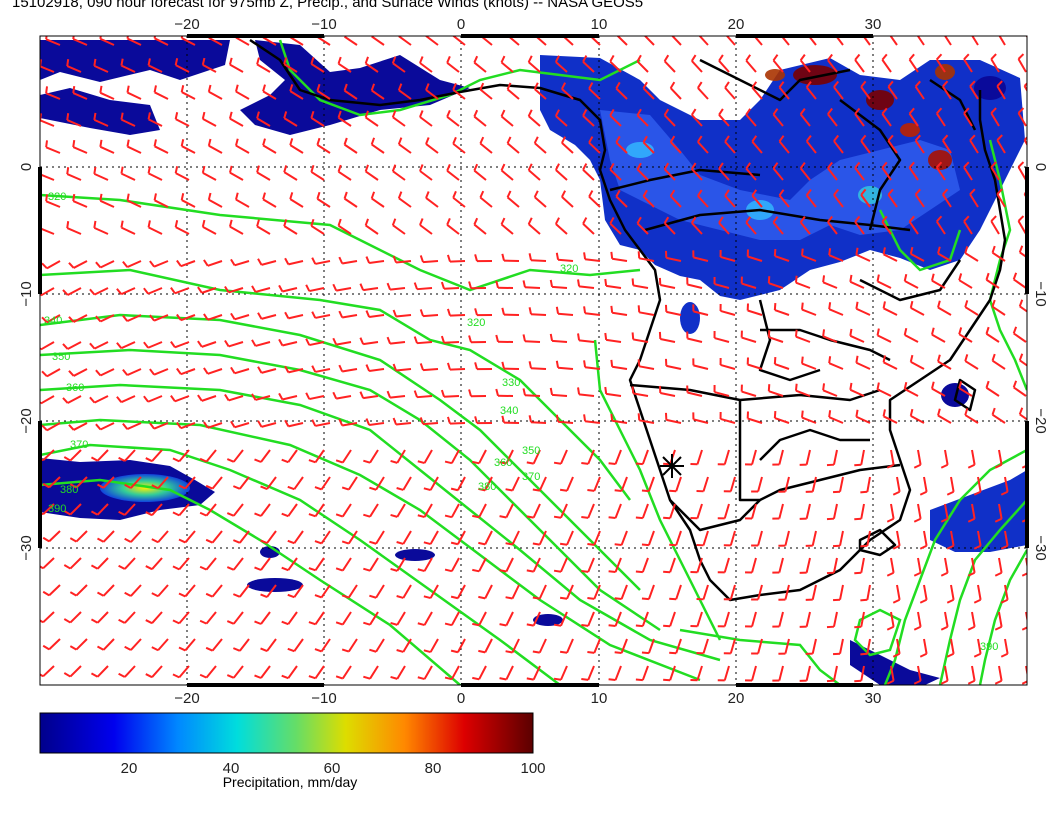 The image size is (1056, 816). Describe the element at coordinates (599, 698) in the screenshot. I see `lon-tick-label: 10` at that location.